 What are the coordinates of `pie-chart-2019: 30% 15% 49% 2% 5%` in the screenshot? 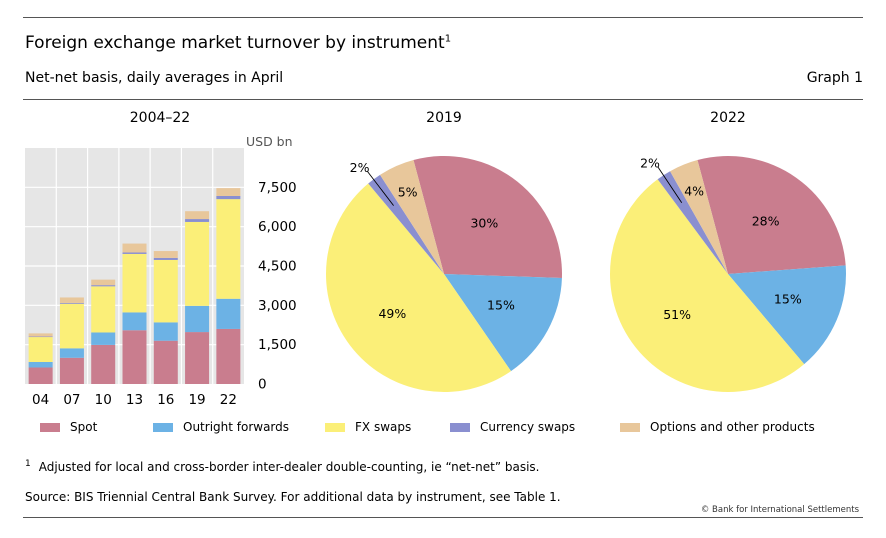 It's located at (443, 274).